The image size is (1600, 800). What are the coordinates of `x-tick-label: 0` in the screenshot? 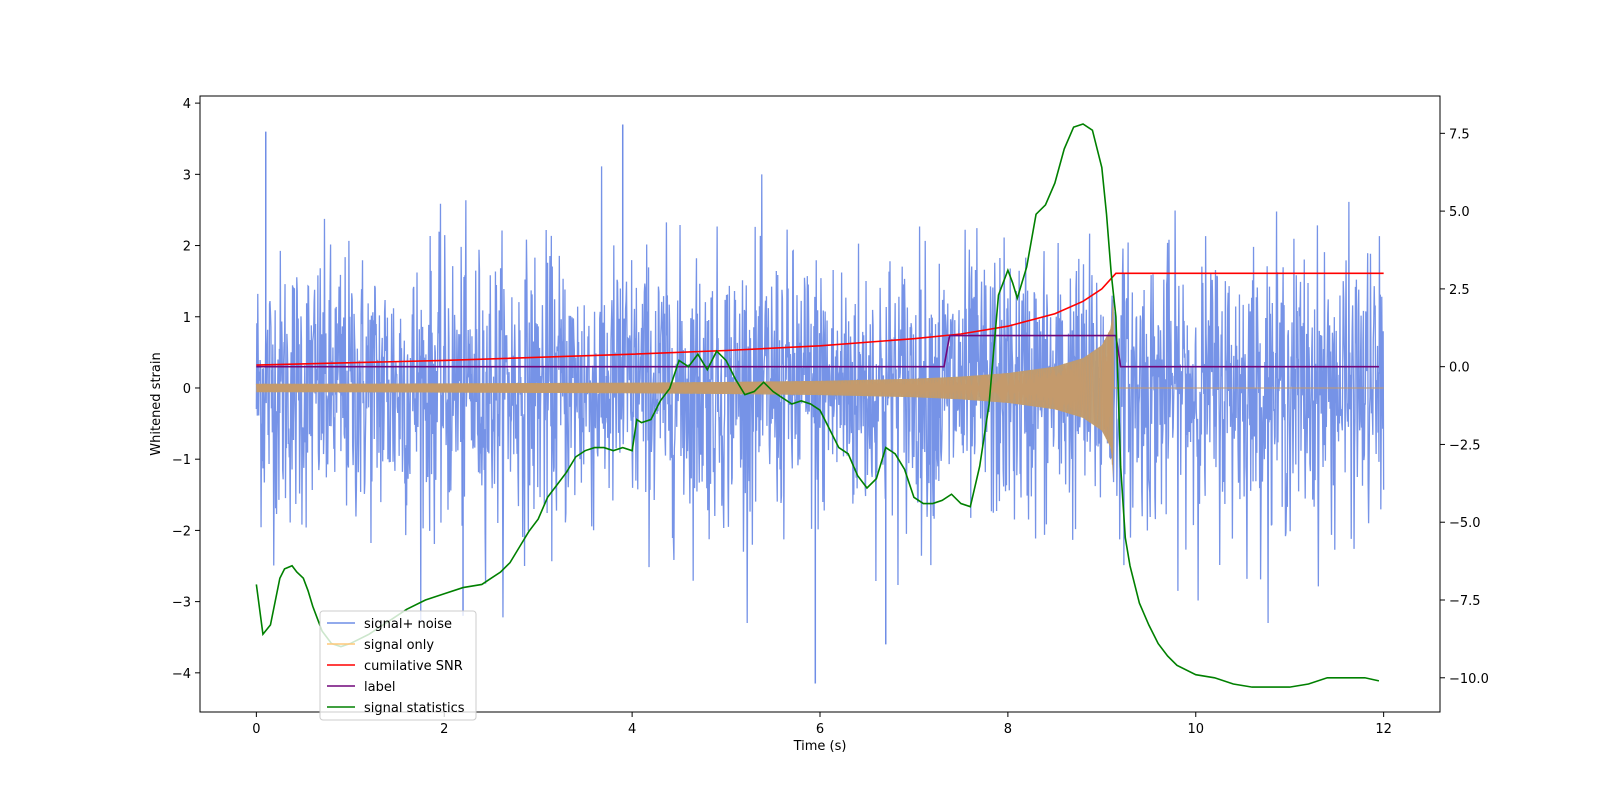 It's located at (256, 729).